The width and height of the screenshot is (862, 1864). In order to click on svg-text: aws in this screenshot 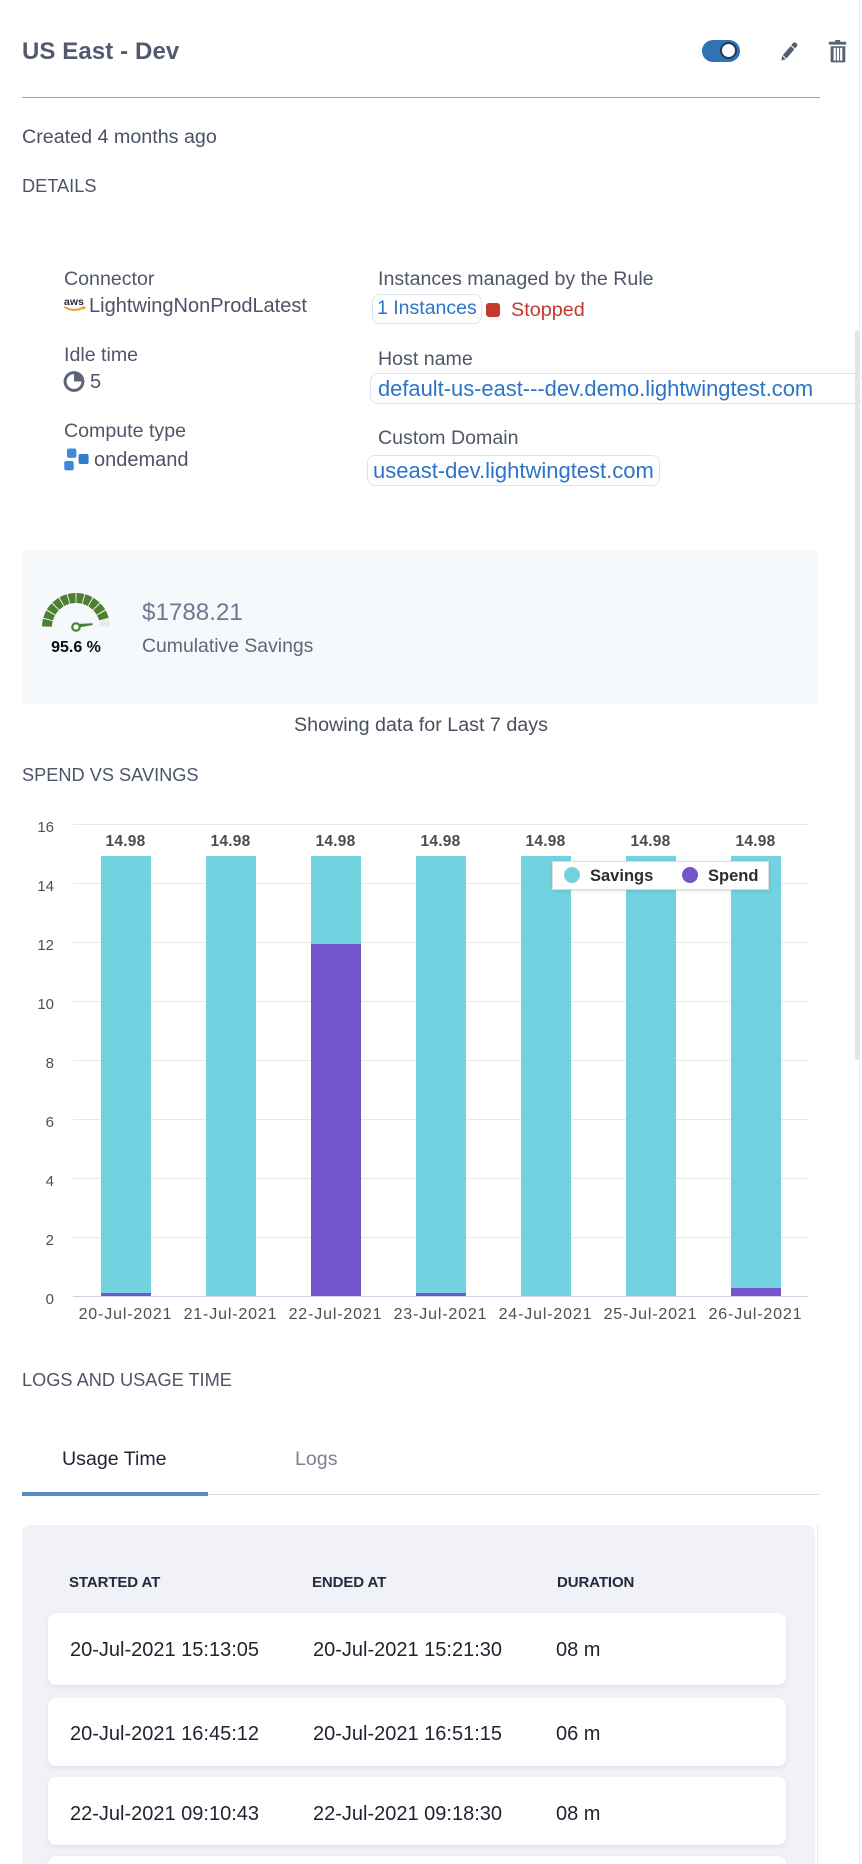, I will do `click(74, 302)`.